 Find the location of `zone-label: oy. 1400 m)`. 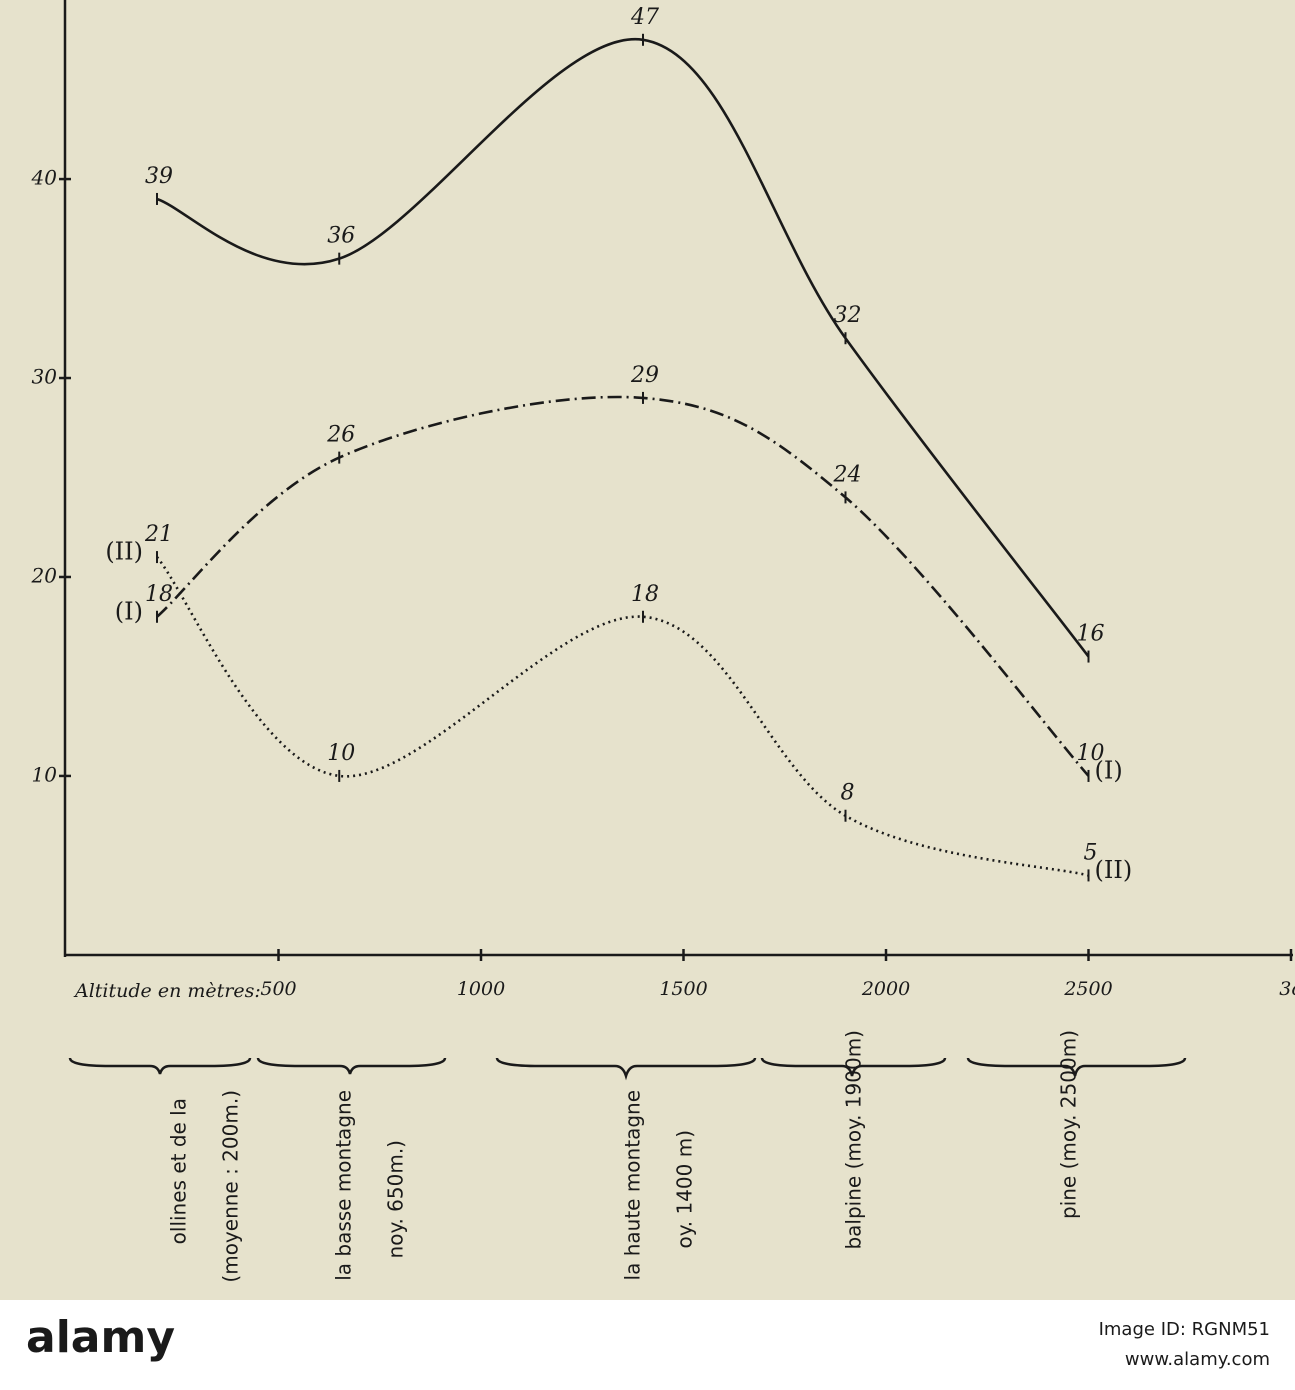

zone-label: oy. 1400 m) is located at coordinates (685, 1189).